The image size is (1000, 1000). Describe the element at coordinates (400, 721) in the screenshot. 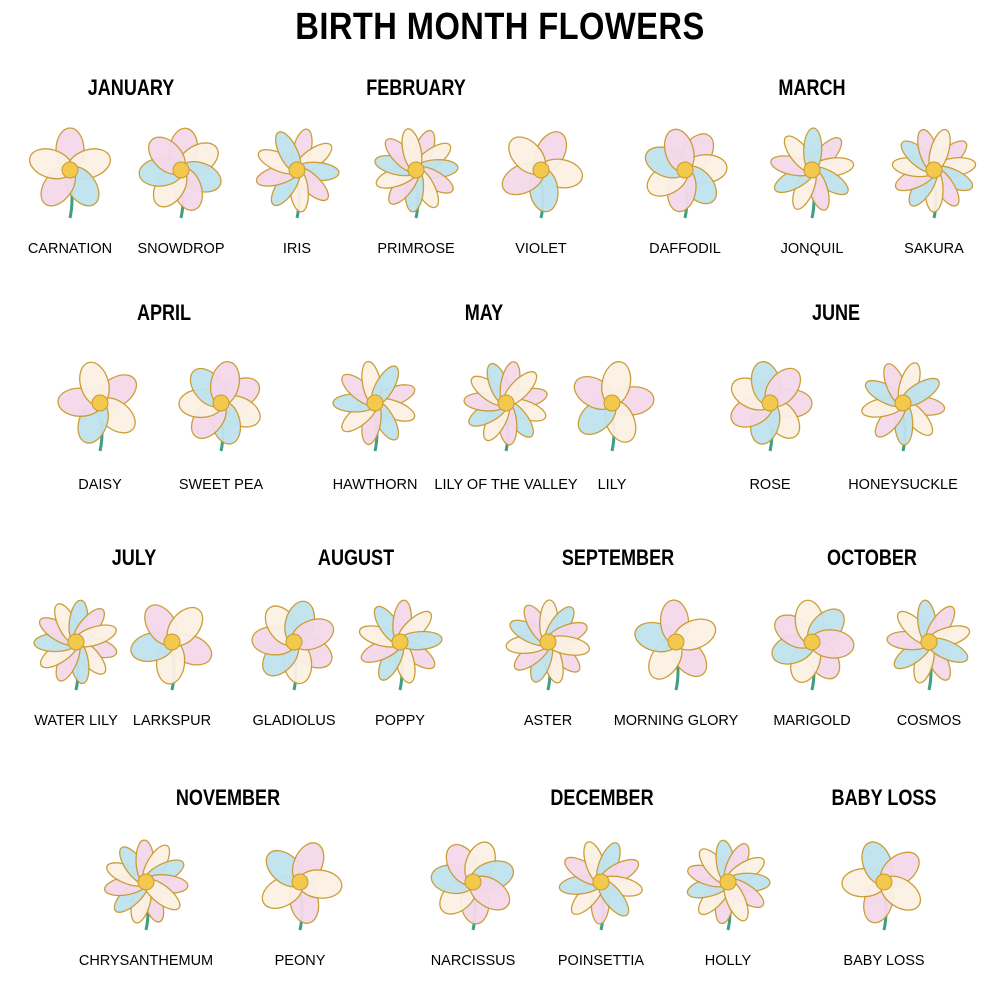

I see `flower-label-poppy: POPPY` at that location.